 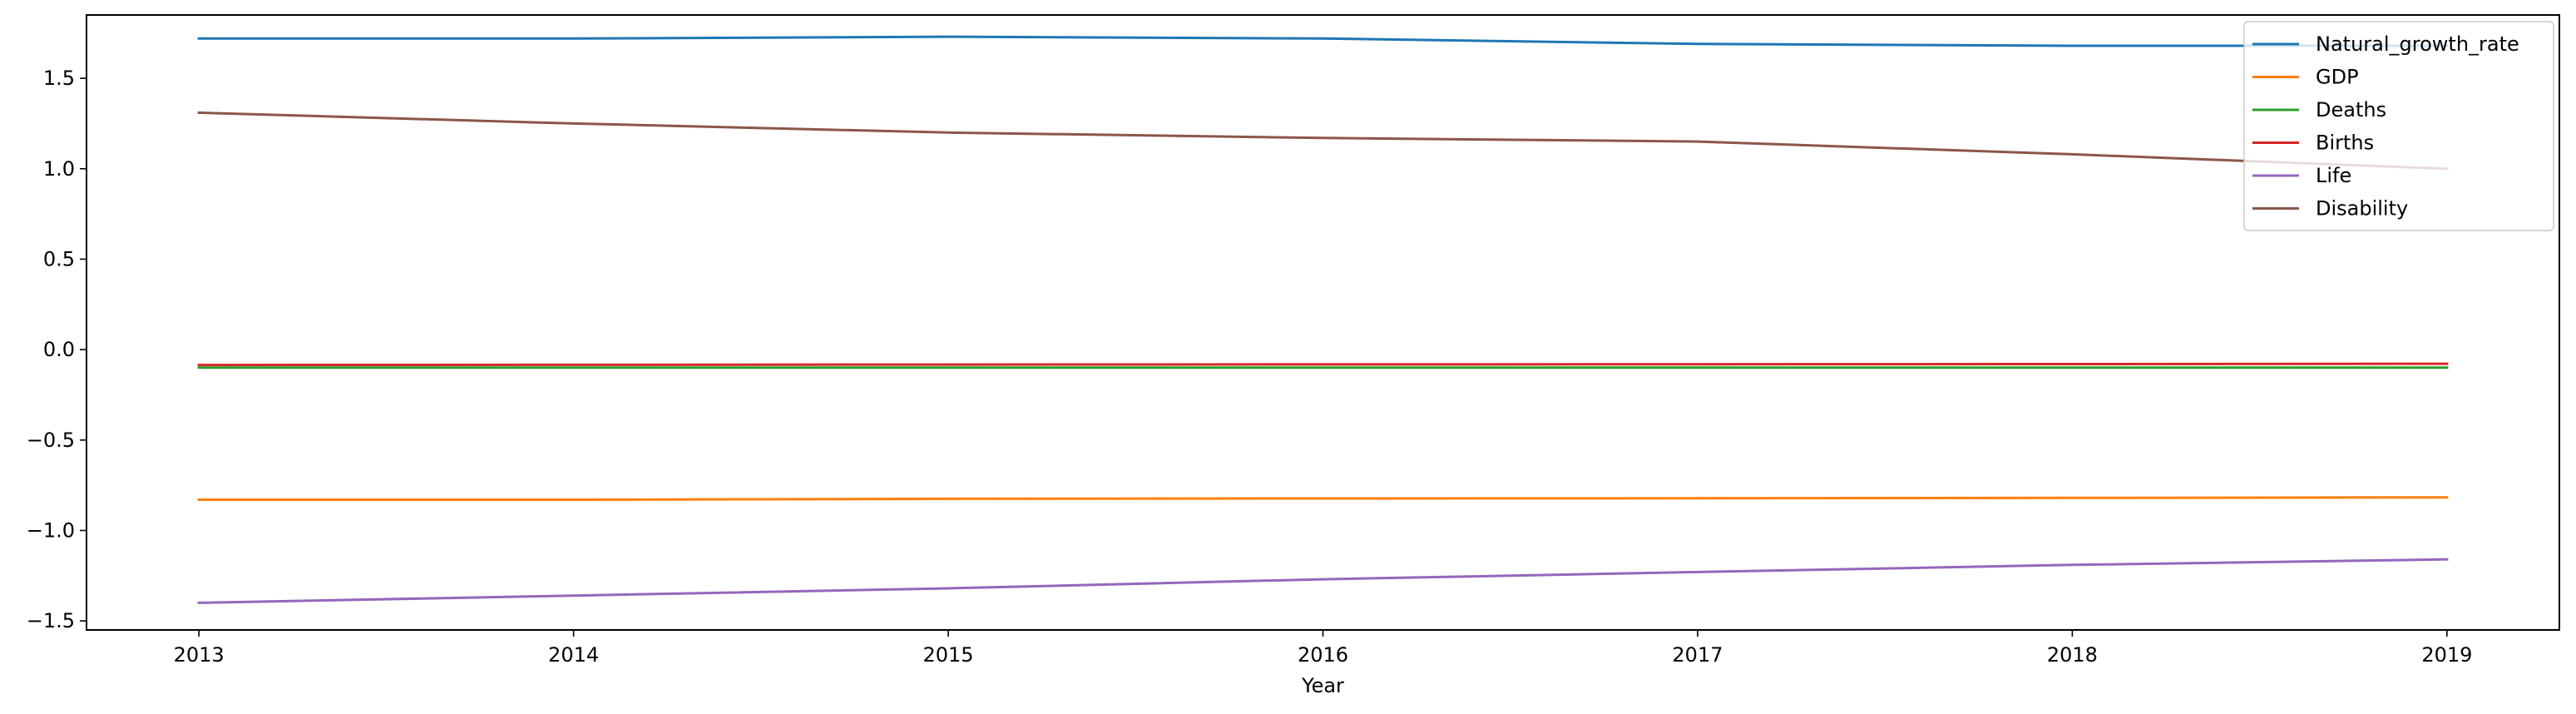 I want to click on x-tick-label: 2013, so click(x=199, y=655).